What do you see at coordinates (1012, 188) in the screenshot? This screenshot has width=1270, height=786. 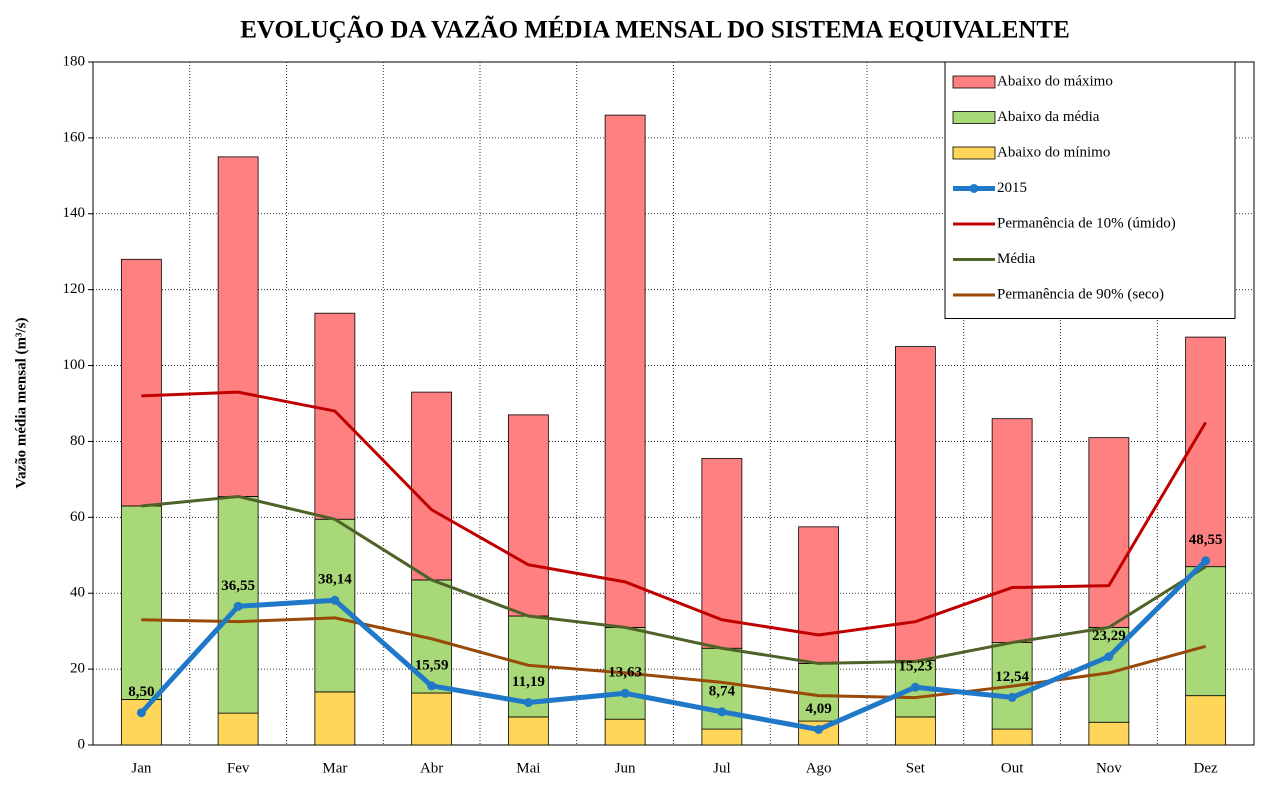 I see `legend-label: 2015` at bounding box center [1012, 188].